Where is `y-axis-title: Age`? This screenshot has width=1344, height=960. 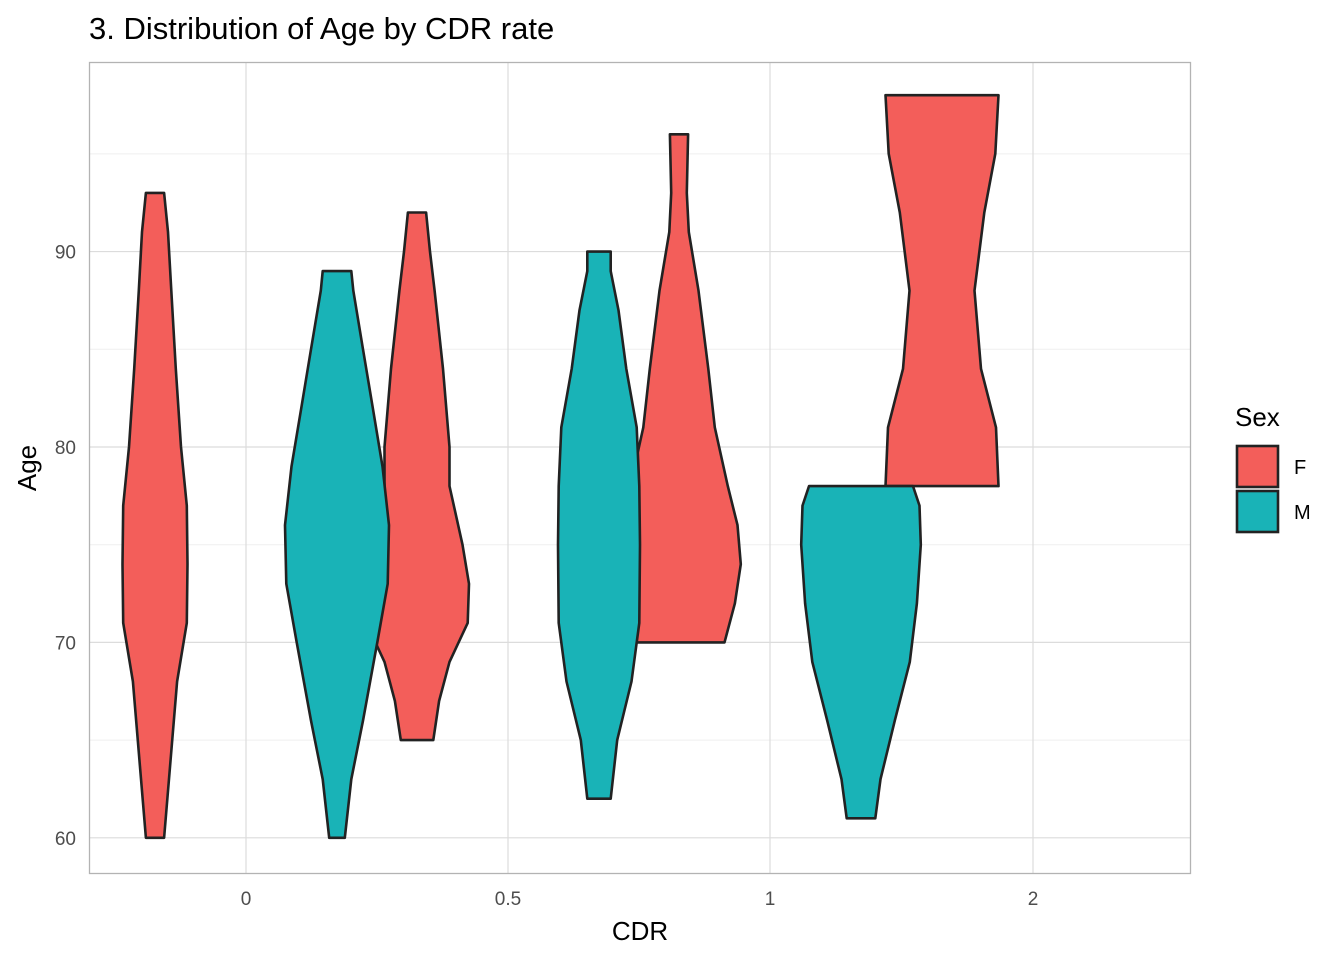
y-axis-title: Age is located at coordinates (27, 468).